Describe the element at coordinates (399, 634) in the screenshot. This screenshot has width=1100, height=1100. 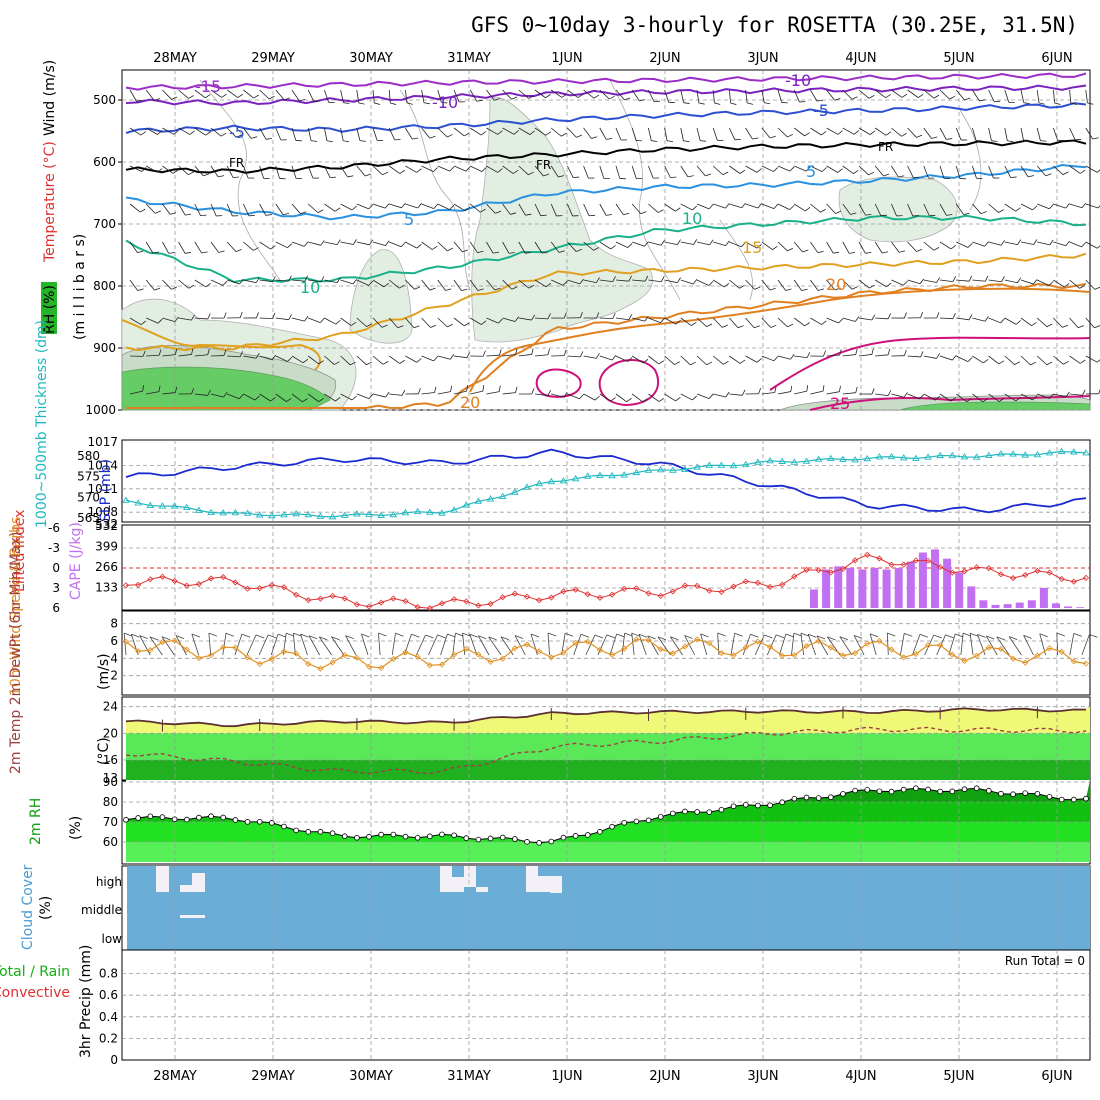
I see `surface-barb-flag` at that location.